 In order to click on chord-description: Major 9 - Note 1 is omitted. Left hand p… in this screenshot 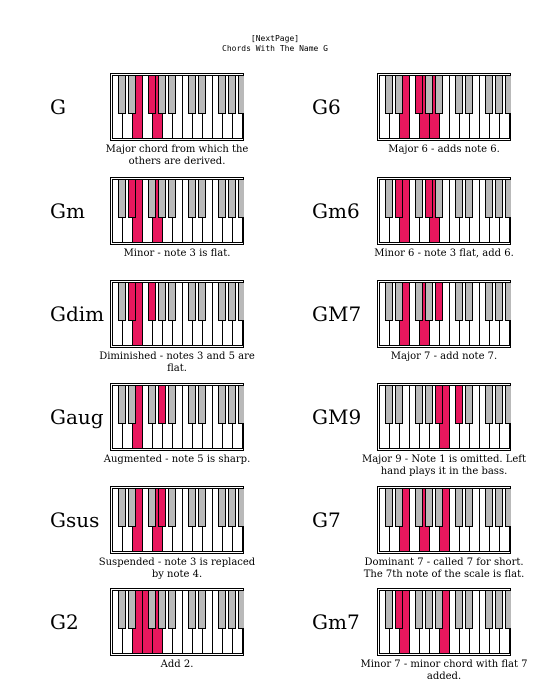, I will do `click(443, 465)`.